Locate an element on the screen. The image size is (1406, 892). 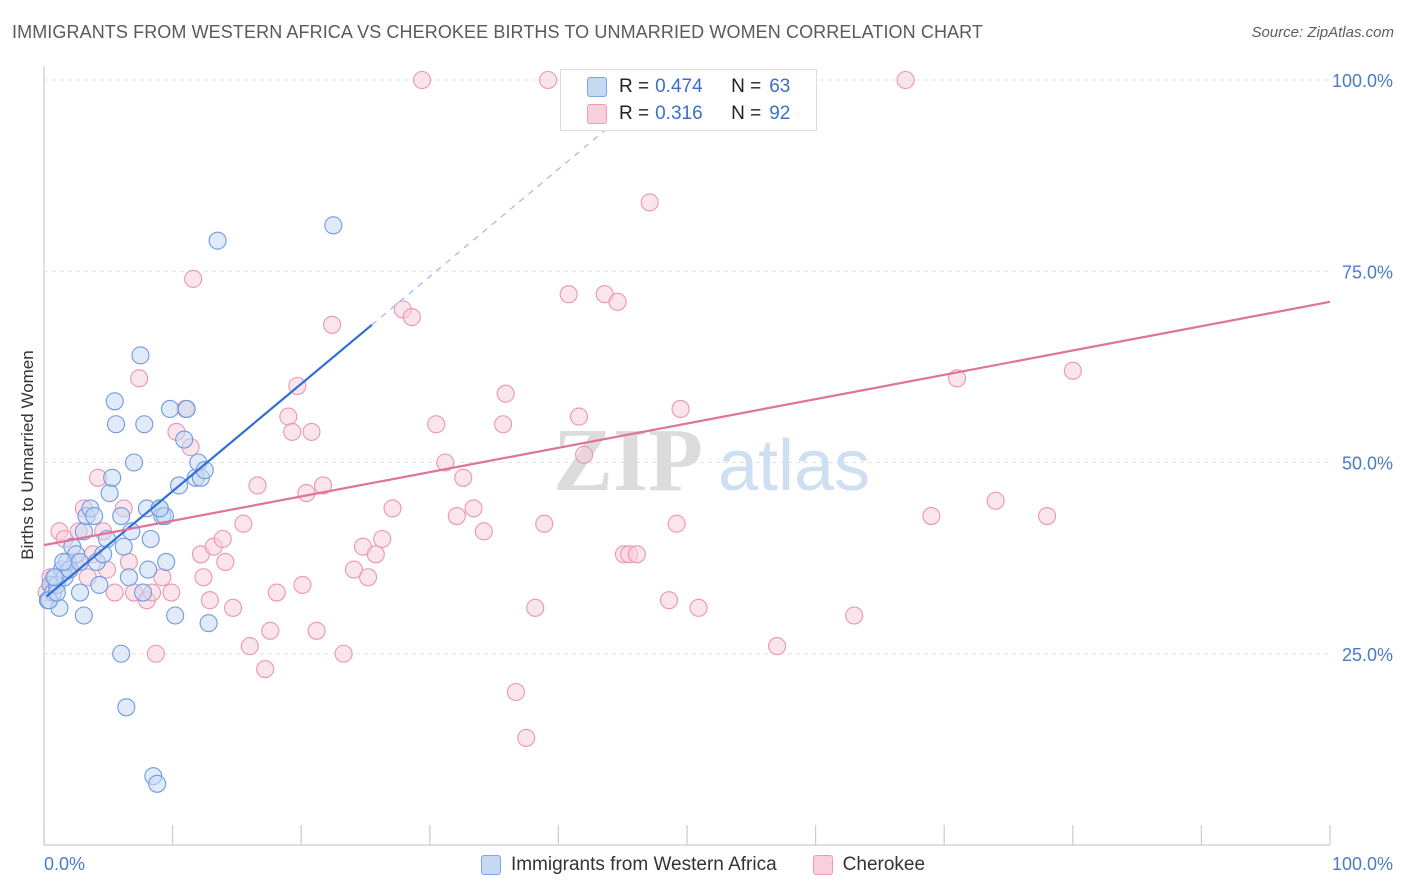
y-tick-label: 100.0% is located at coordinates (1362, 81).